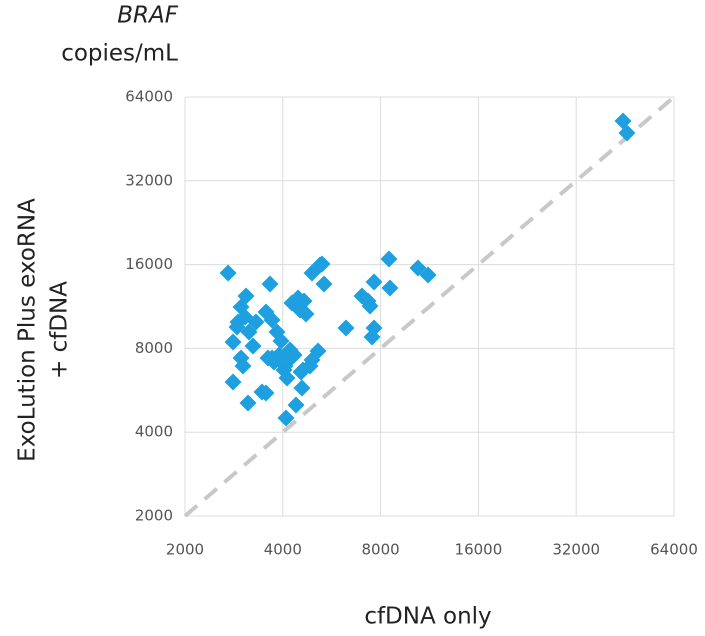  I want to click on y-tick-label: 4000, so click(154, 432).